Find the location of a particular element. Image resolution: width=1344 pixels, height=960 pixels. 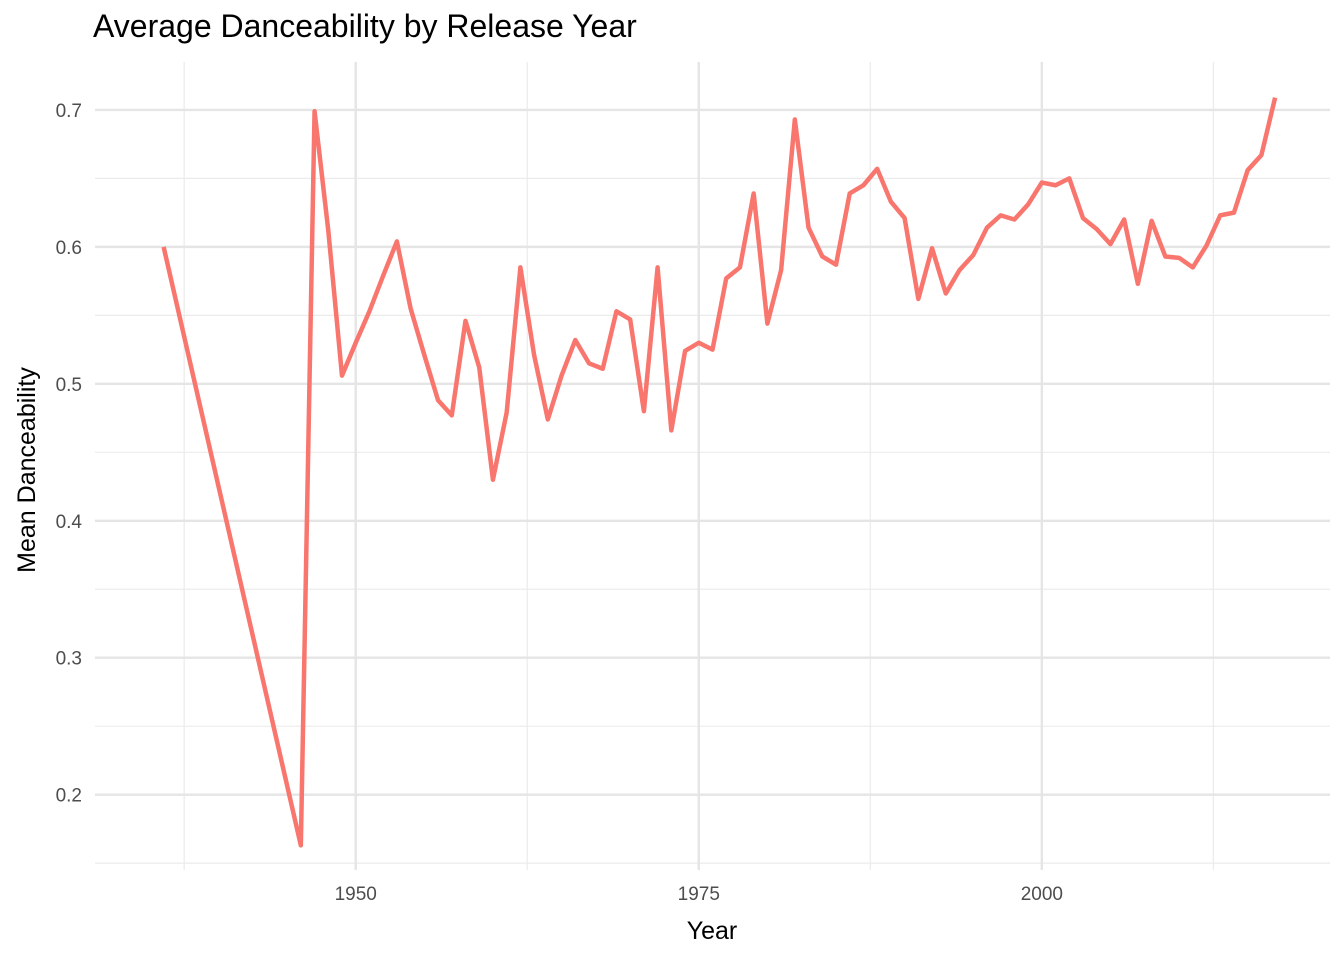

y-tick-label: 0.7 is located at coordinates (69, 111).